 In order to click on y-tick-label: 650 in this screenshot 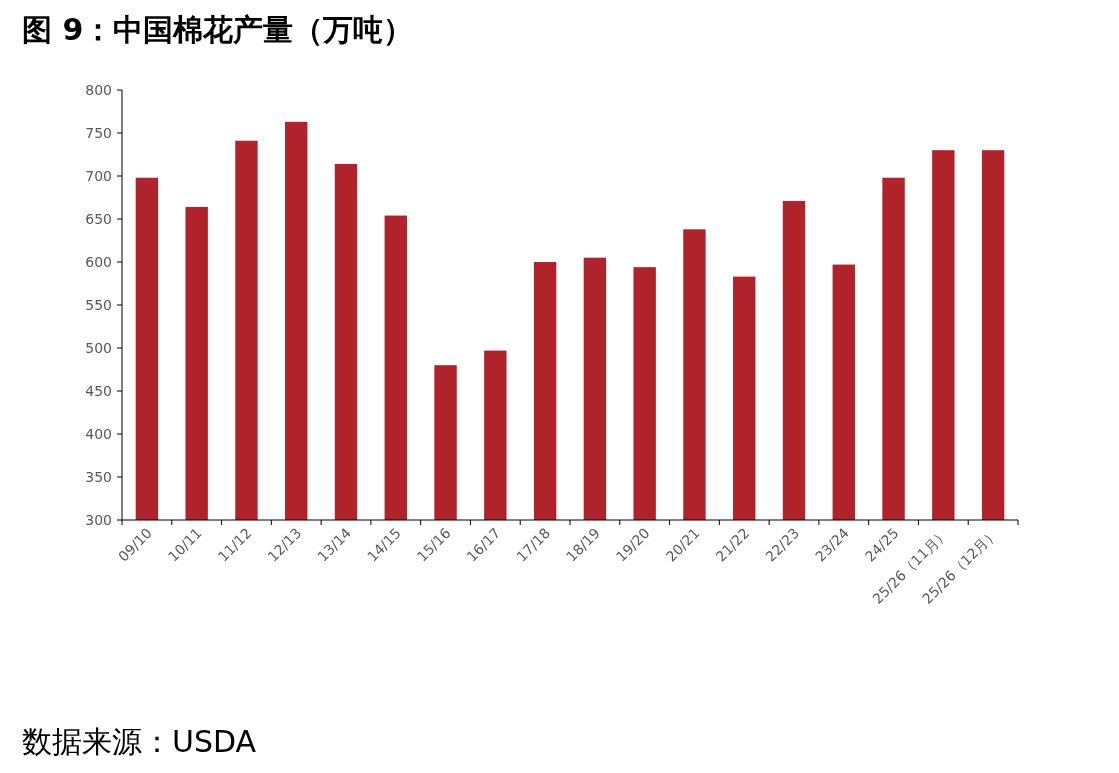, I will do `click(98, 219)`.